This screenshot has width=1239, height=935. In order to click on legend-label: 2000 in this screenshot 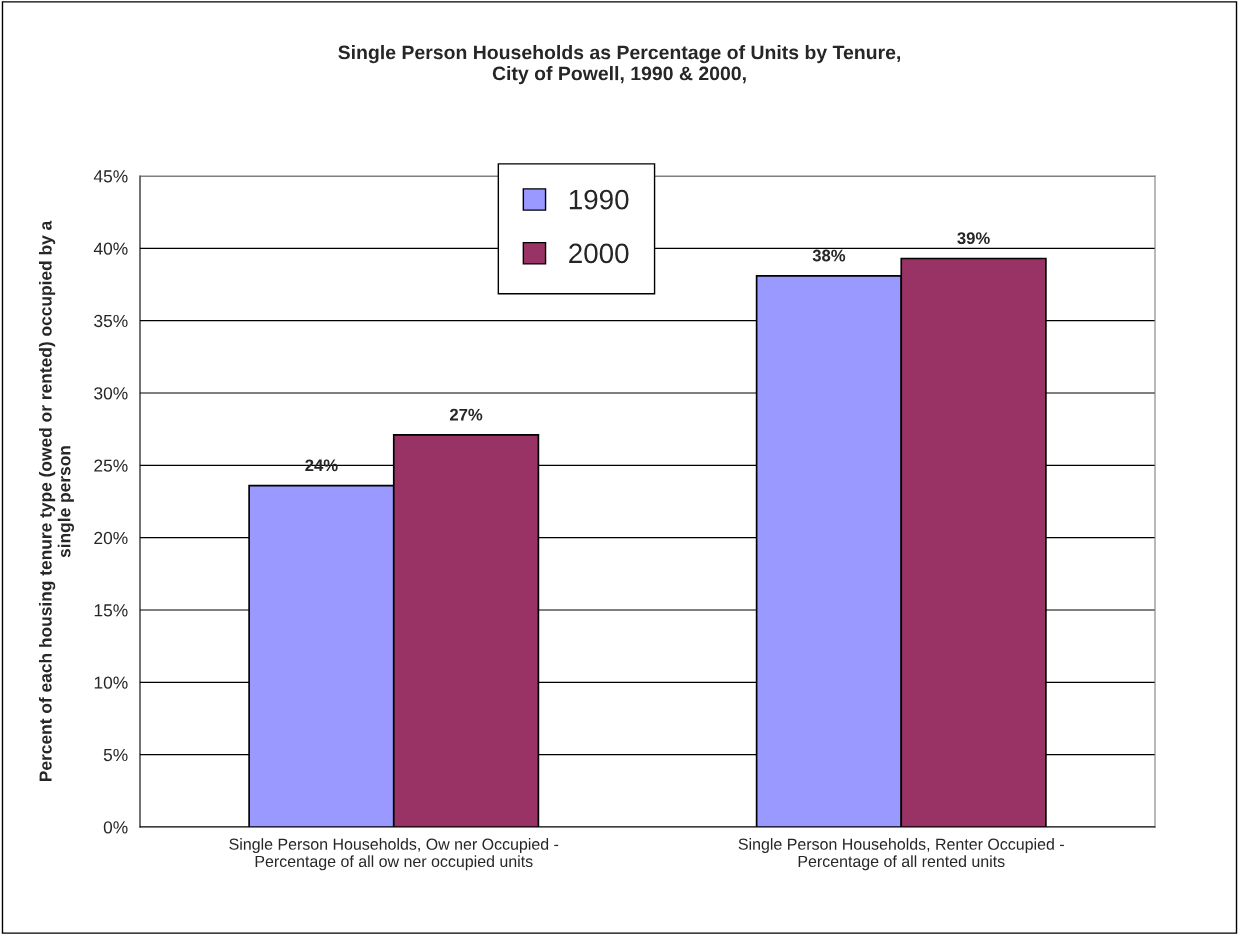, I will do `click(599, 253)`.